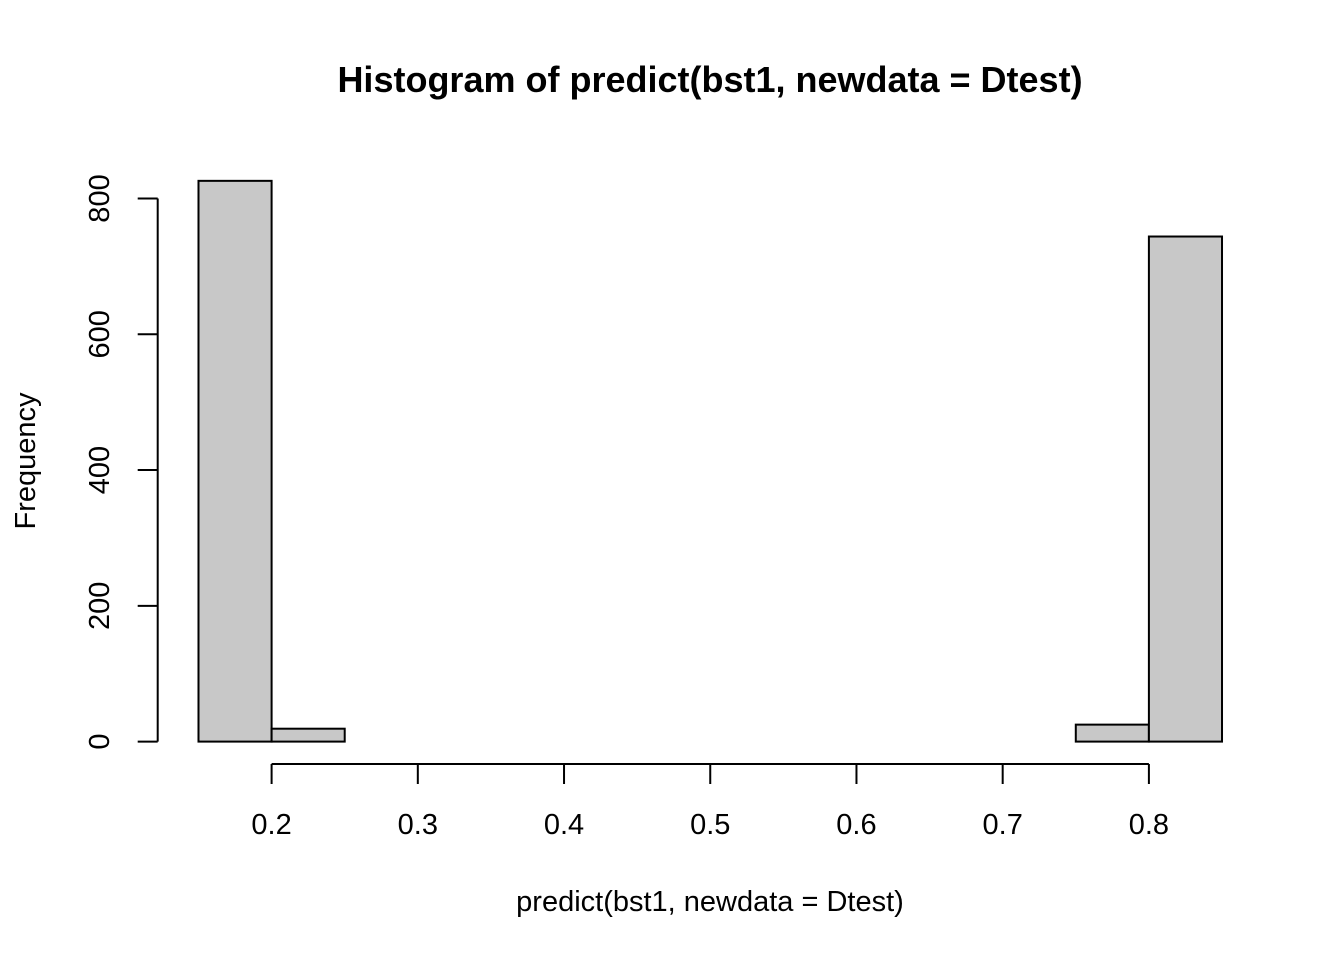 The width and height of the screenshot is (1344, 960). What do you see at coordinates (710, 902) in the screenshot?
I see `x-axis-label: predict(bst1, newdata = Dtest)` at bounding box center [710, 902].